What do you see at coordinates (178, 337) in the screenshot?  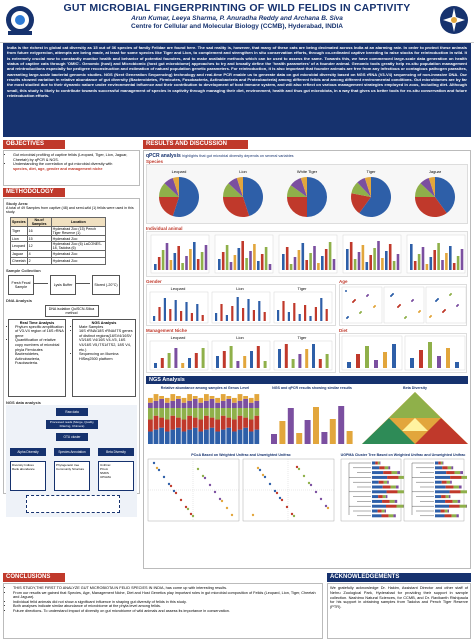 I see `niche-group-label: Leopard` at bounding box center [178, 337].